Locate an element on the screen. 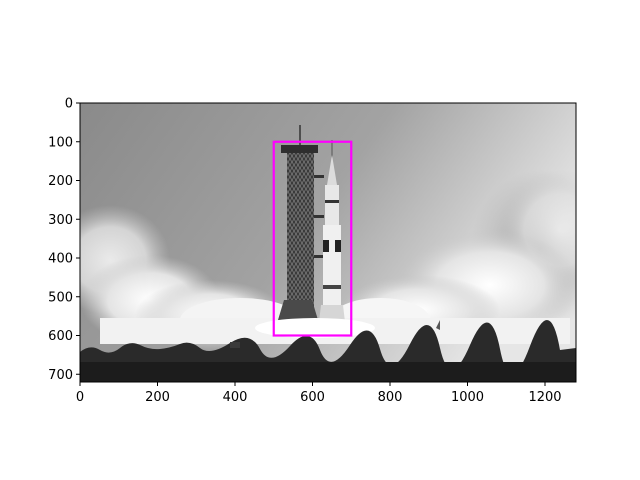 Image resolution: width=640 pixels, height=480 pixels. y-tick-label: 400 is located at coordinates (60, 259).